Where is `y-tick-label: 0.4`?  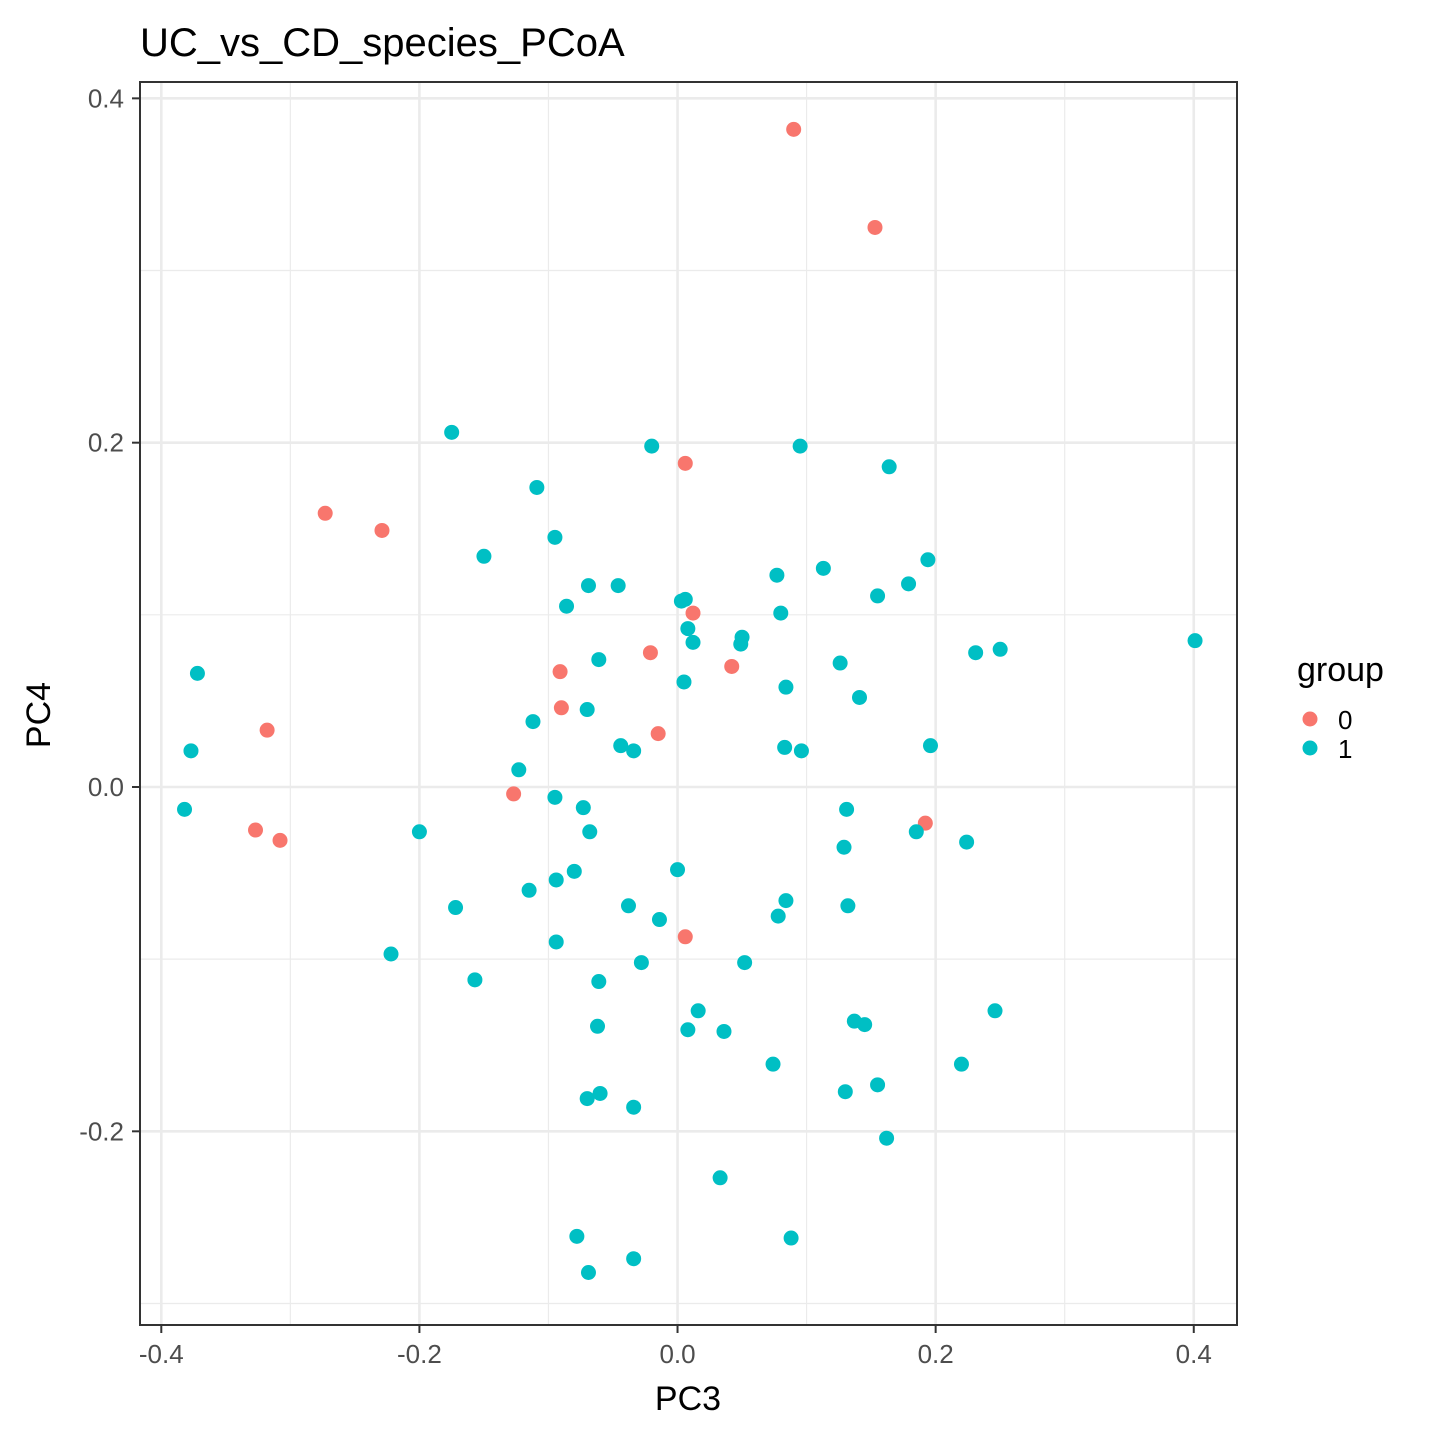
y-tick-label: 0.4 is located at coordinates (106, 98).